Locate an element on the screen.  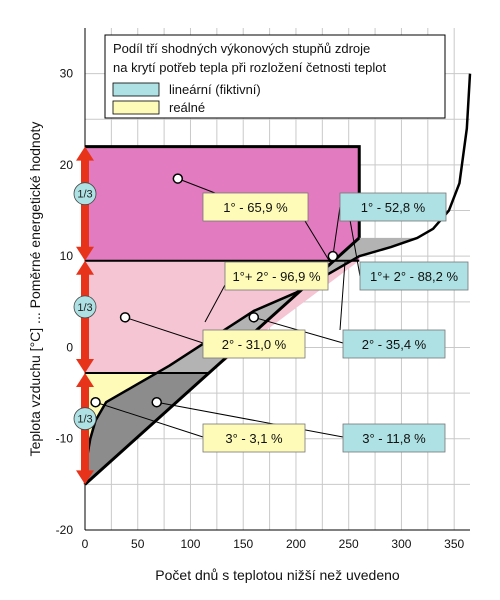
annotation-real-4-box is located at coordinates (254, 438).